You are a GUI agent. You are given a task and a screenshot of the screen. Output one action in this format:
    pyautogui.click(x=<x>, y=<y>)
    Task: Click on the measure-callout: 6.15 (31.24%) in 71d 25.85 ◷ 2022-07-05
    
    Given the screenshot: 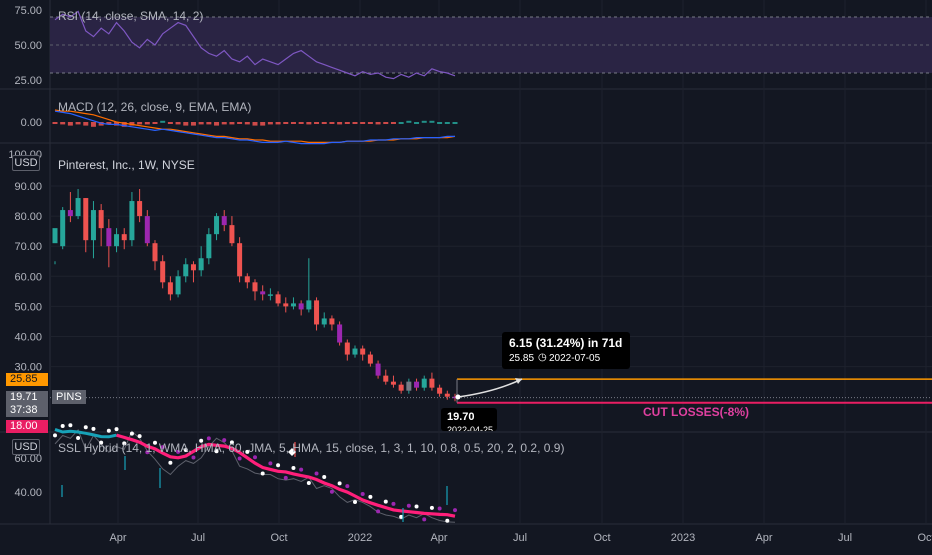 What is the action you would take?
    pyautogui.click(x=566, y=350)
    